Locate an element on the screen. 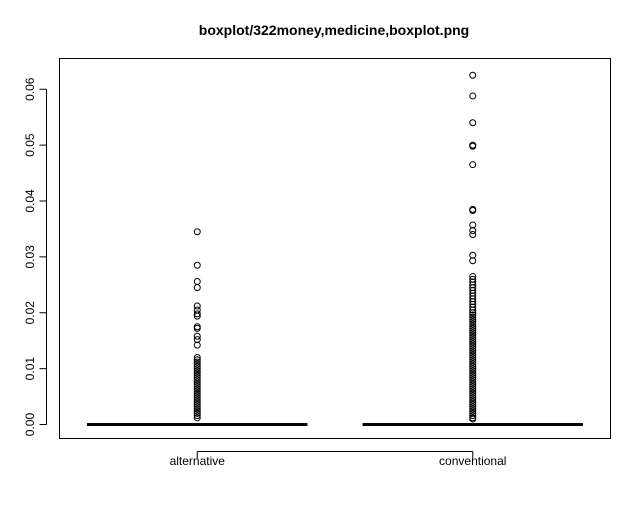 Image resolution: width=640 pixels, height=512 pixels. y-tick-label: 0.05 is located at coordinates (30, 145).